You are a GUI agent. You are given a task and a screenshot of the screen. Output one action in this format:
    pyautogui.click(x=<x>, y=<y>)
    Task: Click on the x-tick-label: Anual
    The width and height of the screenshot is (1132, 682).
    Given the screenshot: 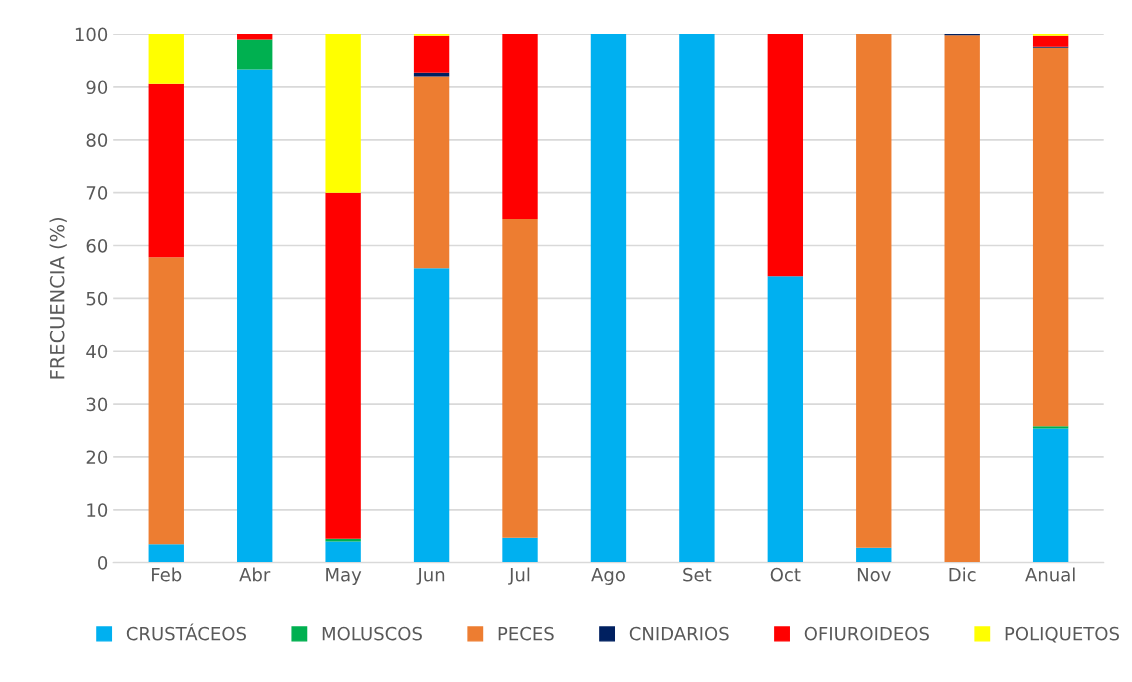 What is the action you would take?
    pyautogui.click(x=1050, y=574)
    